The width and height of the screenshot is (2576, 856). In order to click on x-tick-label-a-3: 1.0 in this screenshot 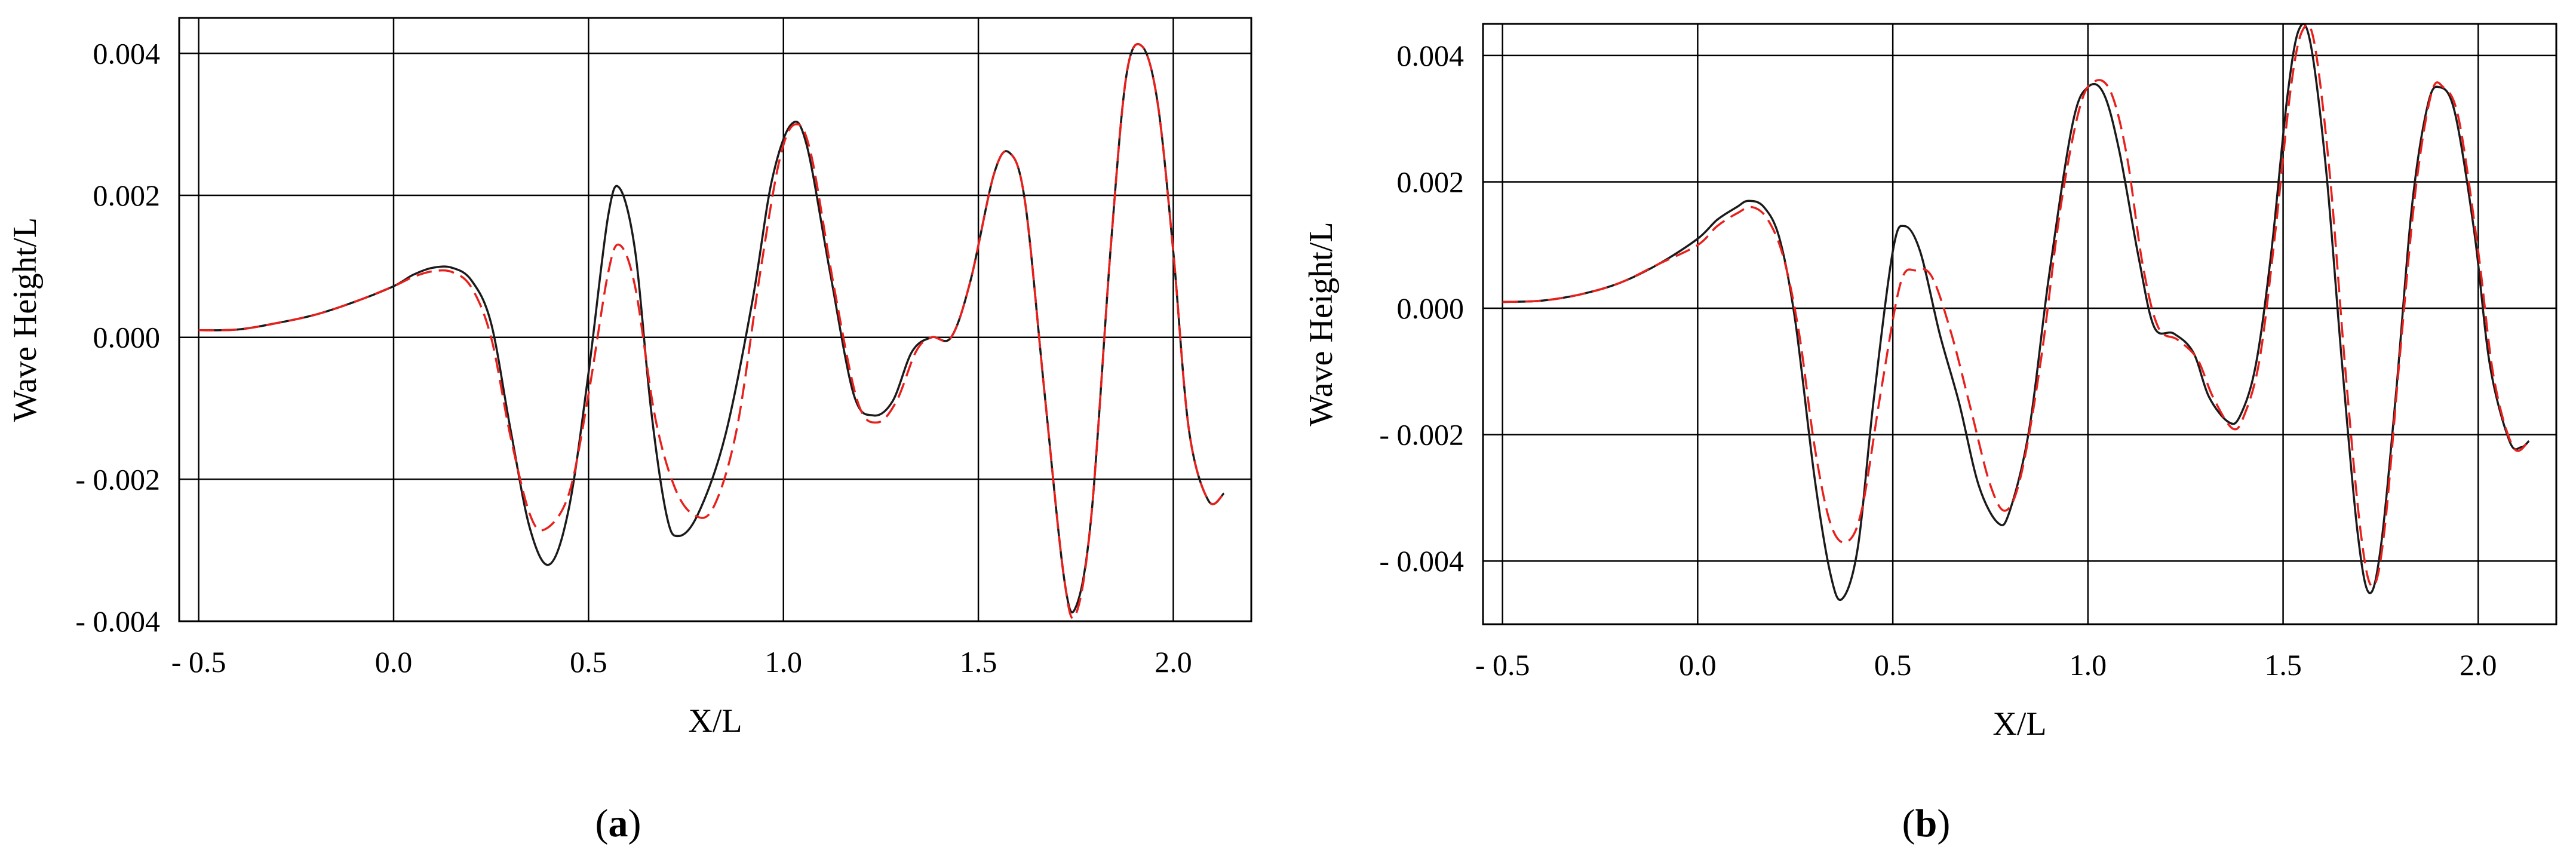, I will do `click(783, 662)`.